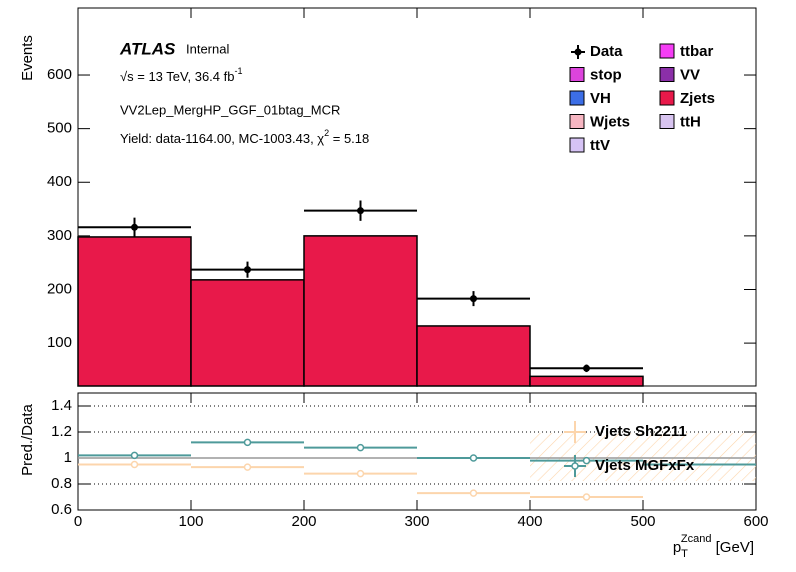 The width and height of the screenshot is (796, 572). What do you see at coordinates (690, 121) in the screenshot?
I see `legend-label: ttH` at bounding box center [690, 121].